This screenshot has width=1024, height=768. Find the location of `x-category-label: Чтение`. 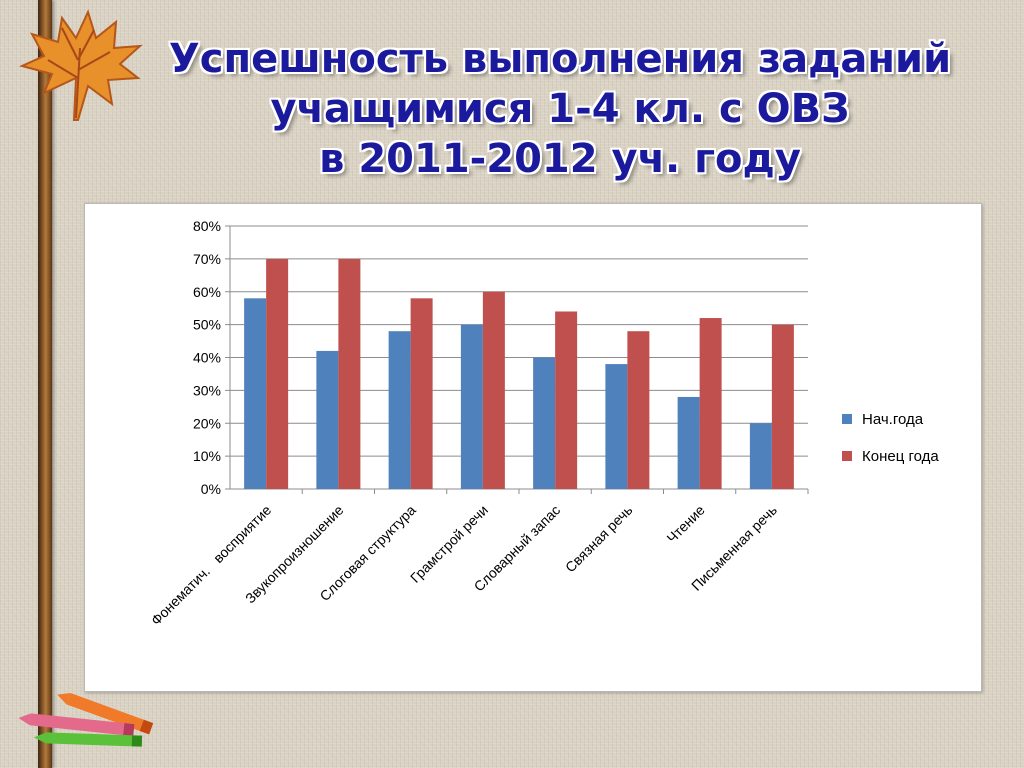

x-category-label: Чтение is located at coordinates (685, 524).